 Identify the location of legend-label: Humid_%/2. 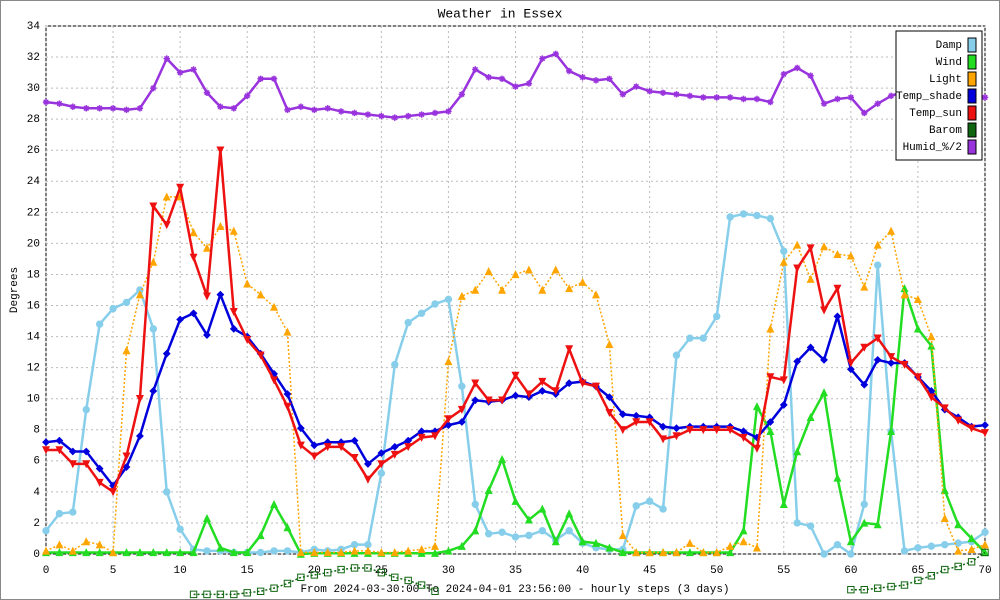
(932, 148).